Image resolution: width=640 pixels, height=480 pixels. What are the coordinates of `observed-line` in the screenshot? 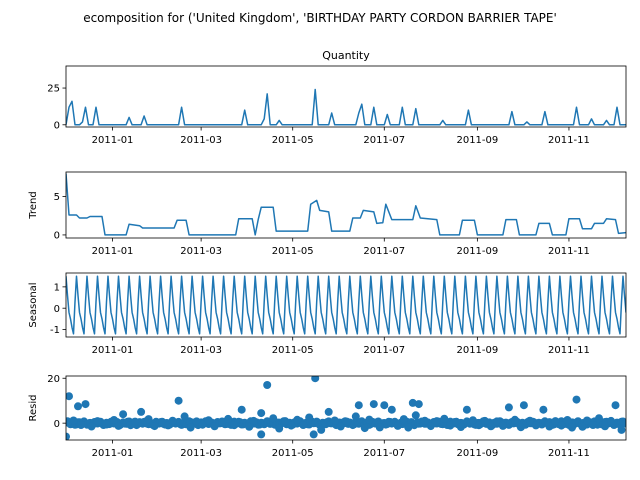 It's located at (346, 107).